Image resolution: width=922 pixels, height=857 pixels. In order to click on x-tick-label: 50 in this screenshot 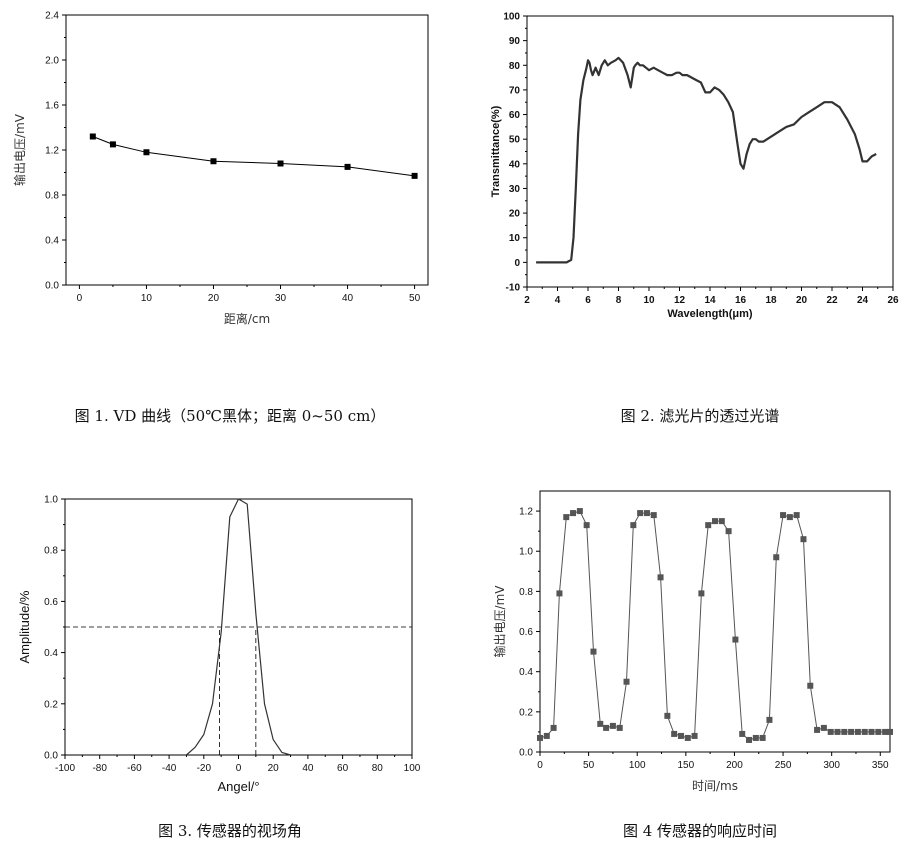, I will do `click(589, 765)`.